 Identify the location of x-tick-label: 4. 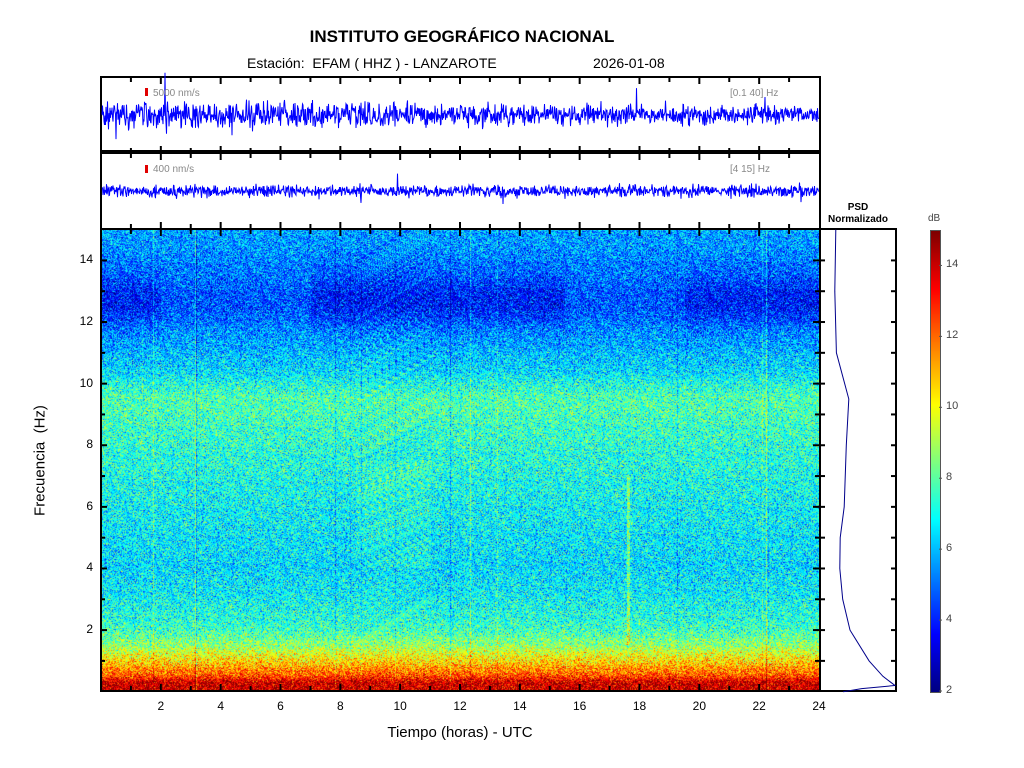
(220, 706).